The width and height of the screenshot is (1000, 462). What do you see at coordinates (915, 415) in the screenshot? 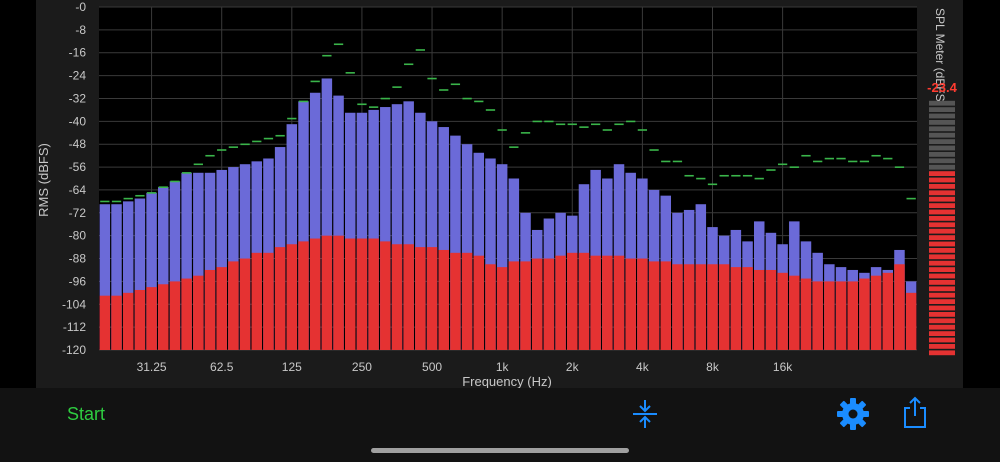
I see `share-icon` at bounding box center [915, 415].